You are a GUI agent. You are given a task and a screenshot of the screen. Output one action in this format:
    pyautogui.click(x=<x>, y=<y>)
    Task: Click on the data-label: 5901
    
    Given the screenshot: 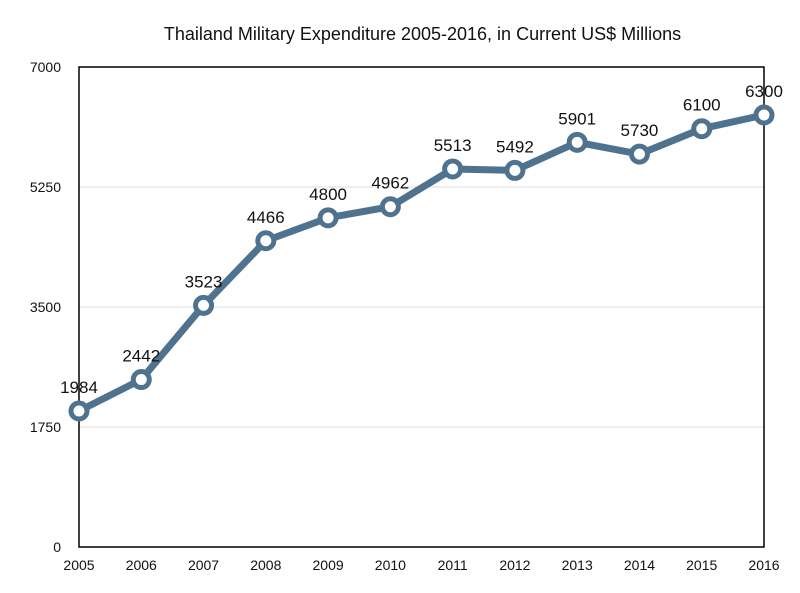 What is the action you would take?
    pyautogui.click(x=577, y=118)
    